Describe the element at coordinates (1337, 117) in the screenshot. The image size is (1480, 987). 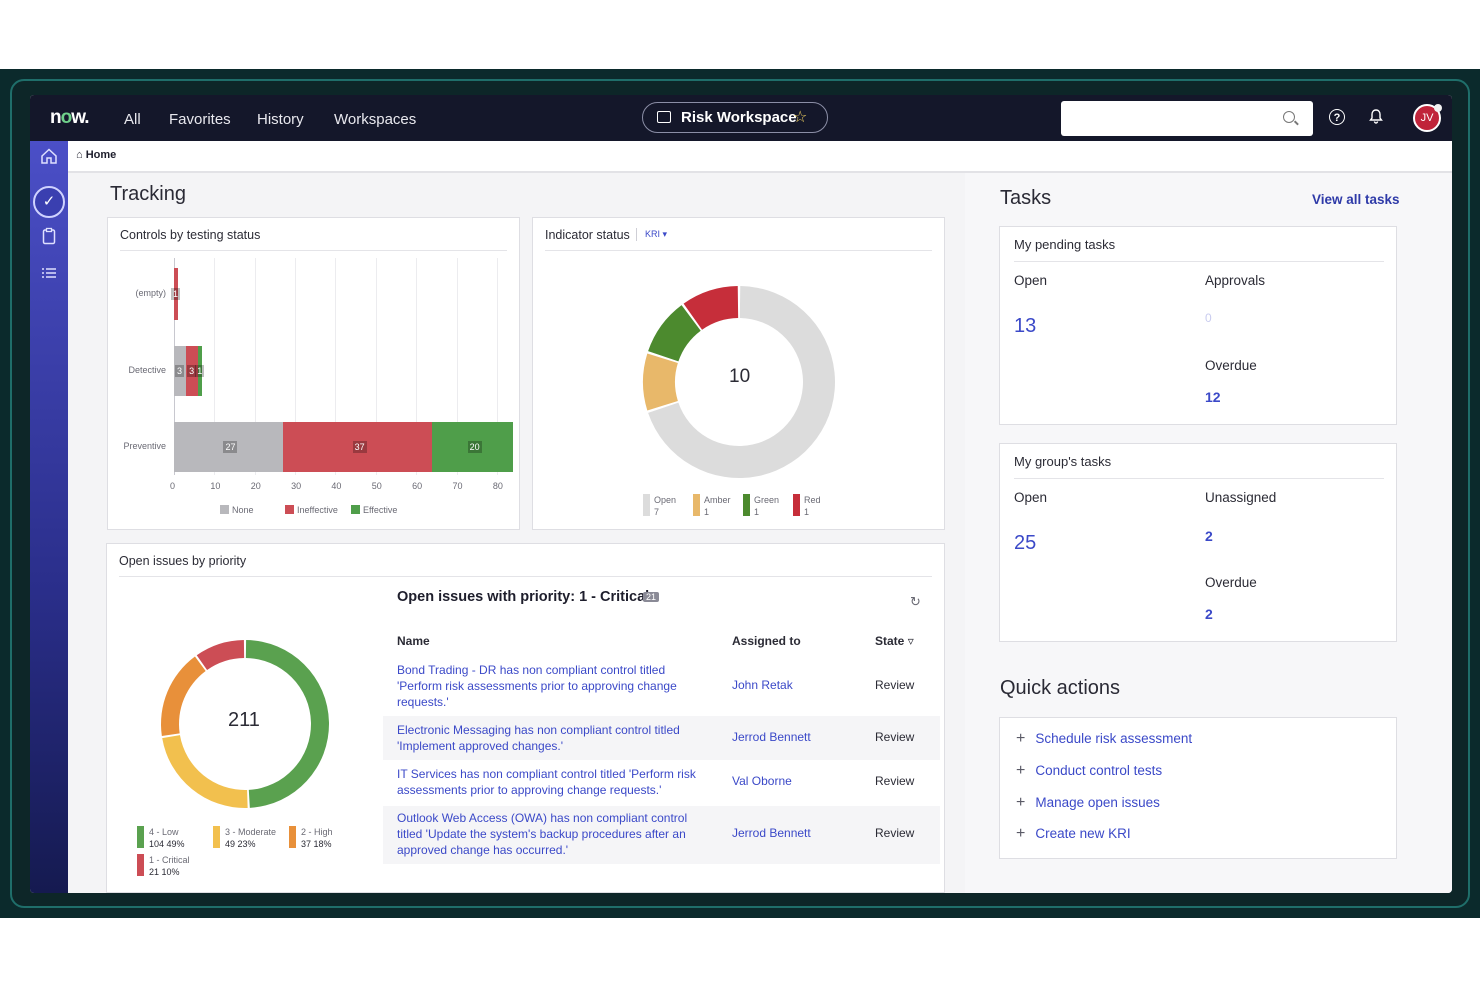
I see `help-icon: ?` at that location.